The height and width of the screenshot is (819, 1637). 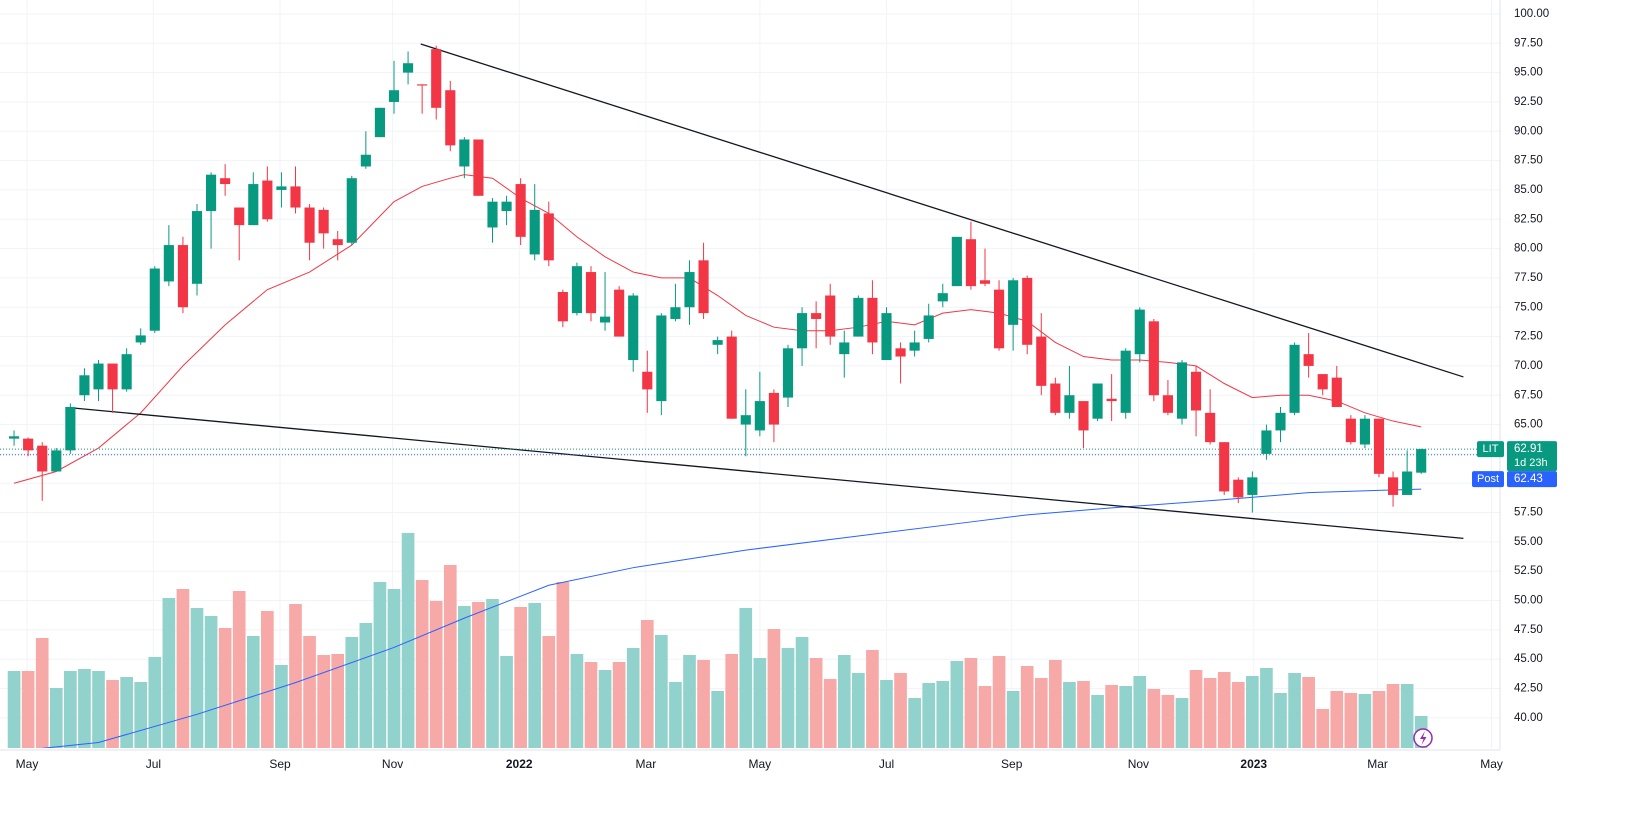 I want to click on symbol-badge, so click(x=1490, y=449).